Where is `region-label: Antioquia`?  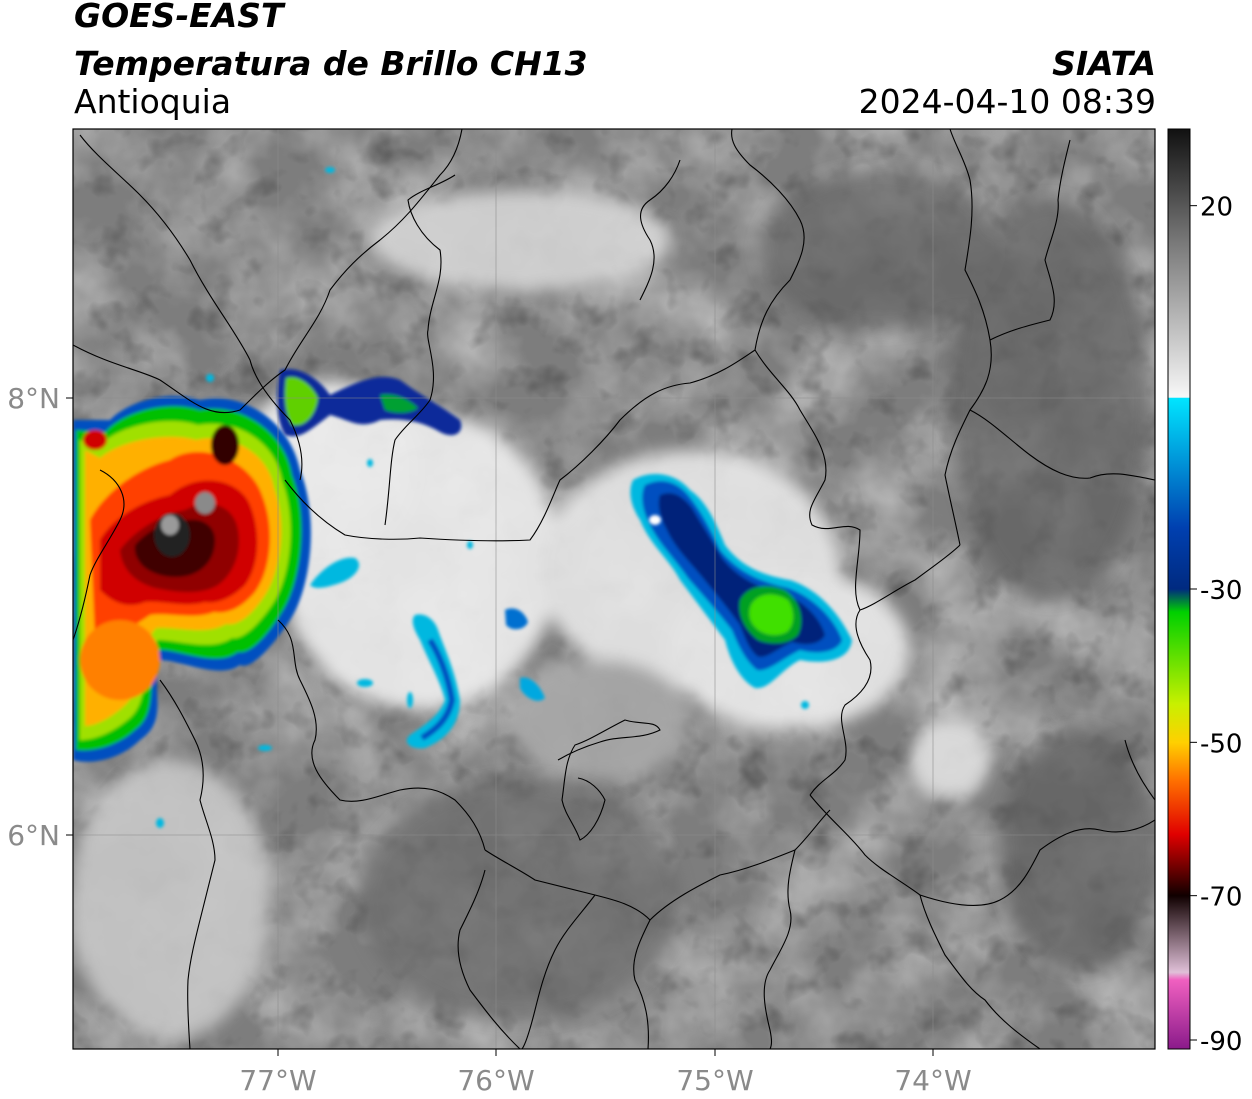
region-label: Antioquia is located at coordinates (153, 101).